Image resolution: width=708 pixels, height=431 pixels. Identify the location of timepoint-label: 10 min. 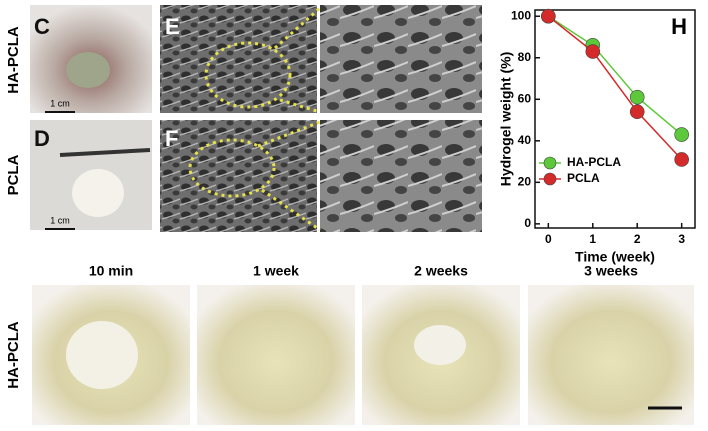
(111, 271).